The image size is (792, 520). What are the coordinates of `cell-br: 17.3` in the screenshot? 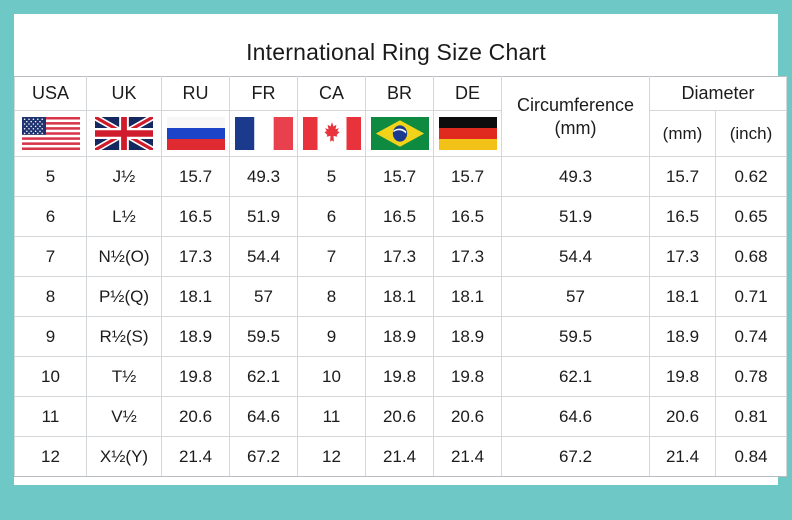 It's located at (399, 257).